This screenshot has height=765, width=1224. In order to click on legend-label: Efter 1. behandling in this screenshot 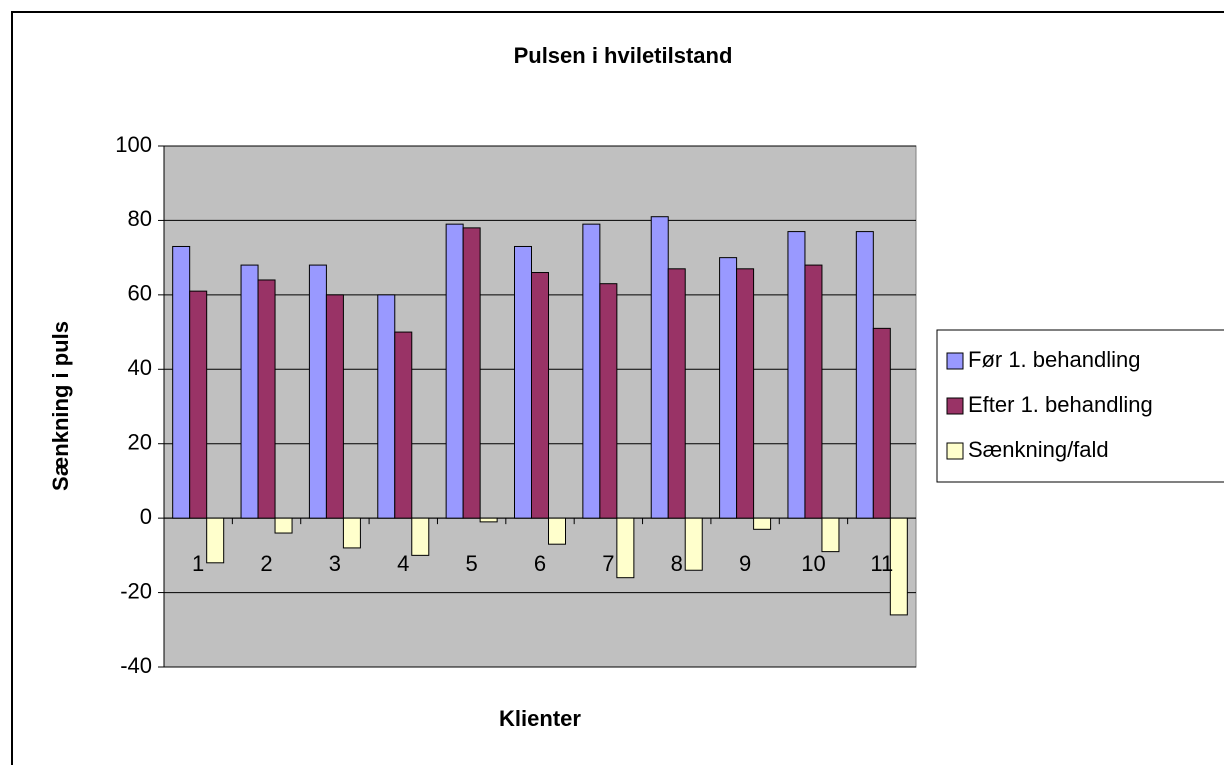, I will do `click(1060, 404)`.